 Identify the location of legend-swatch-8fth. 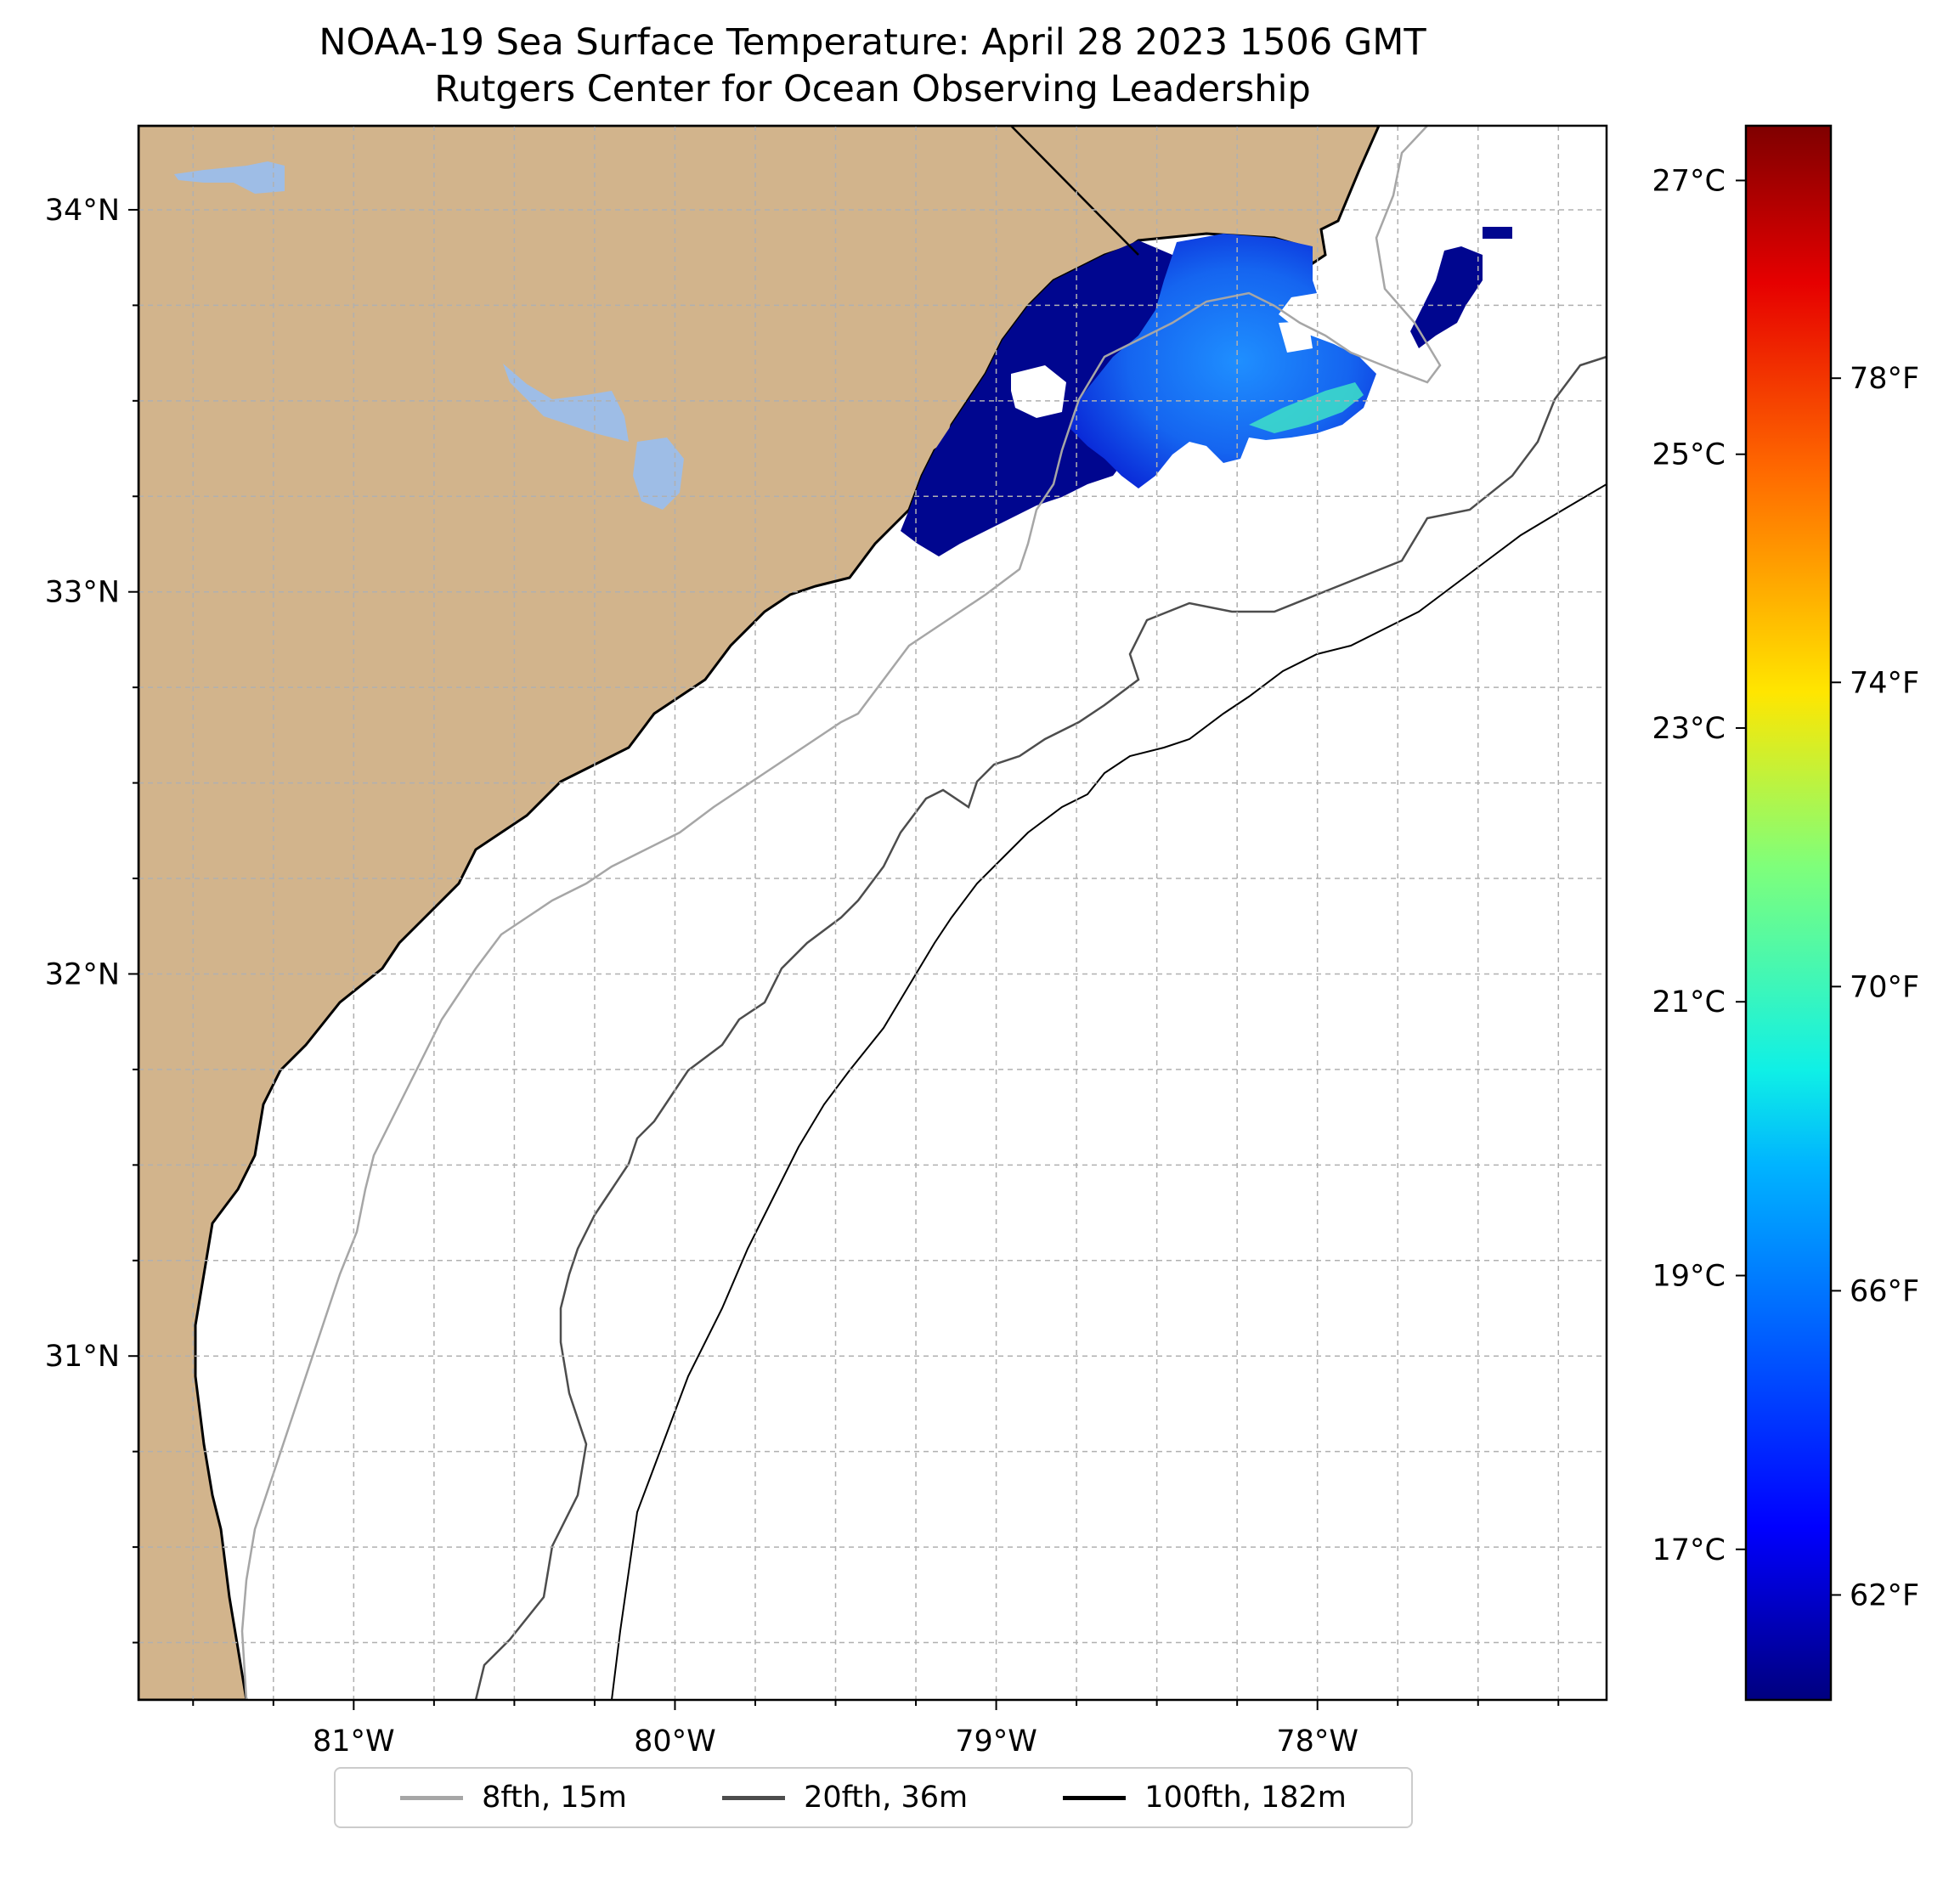
(432, 1798).